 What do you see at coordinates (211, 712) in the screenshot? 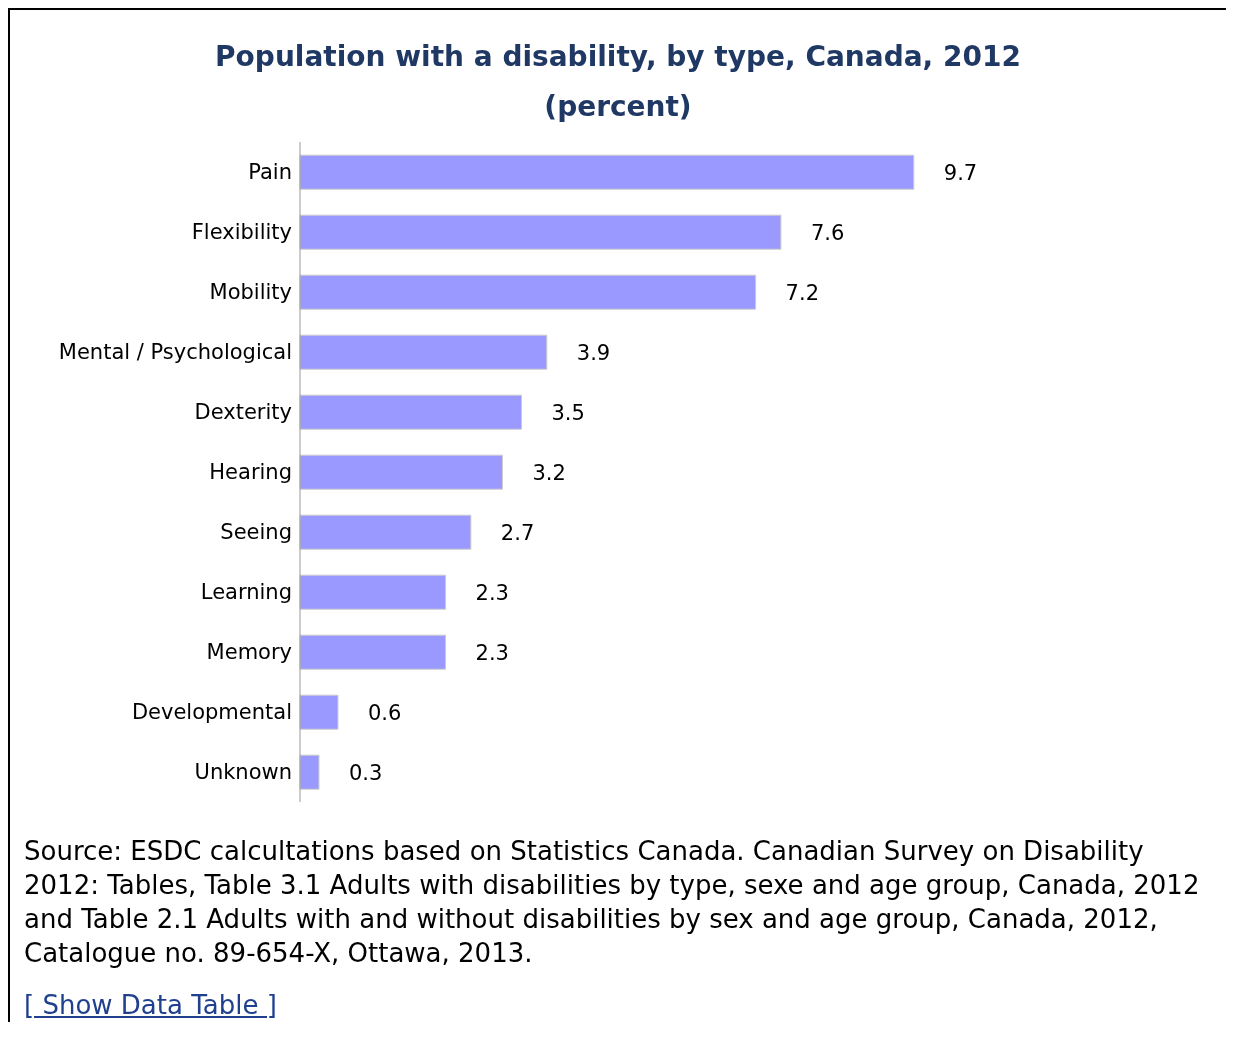
I see `y-tick-label: Developmental` at bounding box center [211, 712].